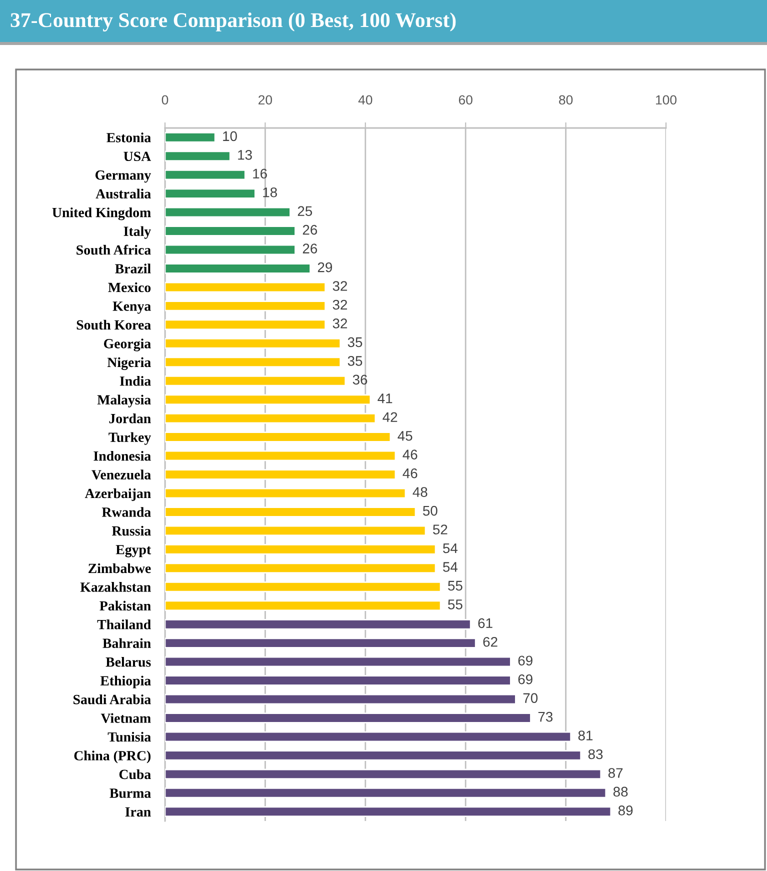 This screenshot has width=767, height=871. Describe the element at coordinates (465, 100) in the screenshot. I see `x-tick-label: 60` at that location.